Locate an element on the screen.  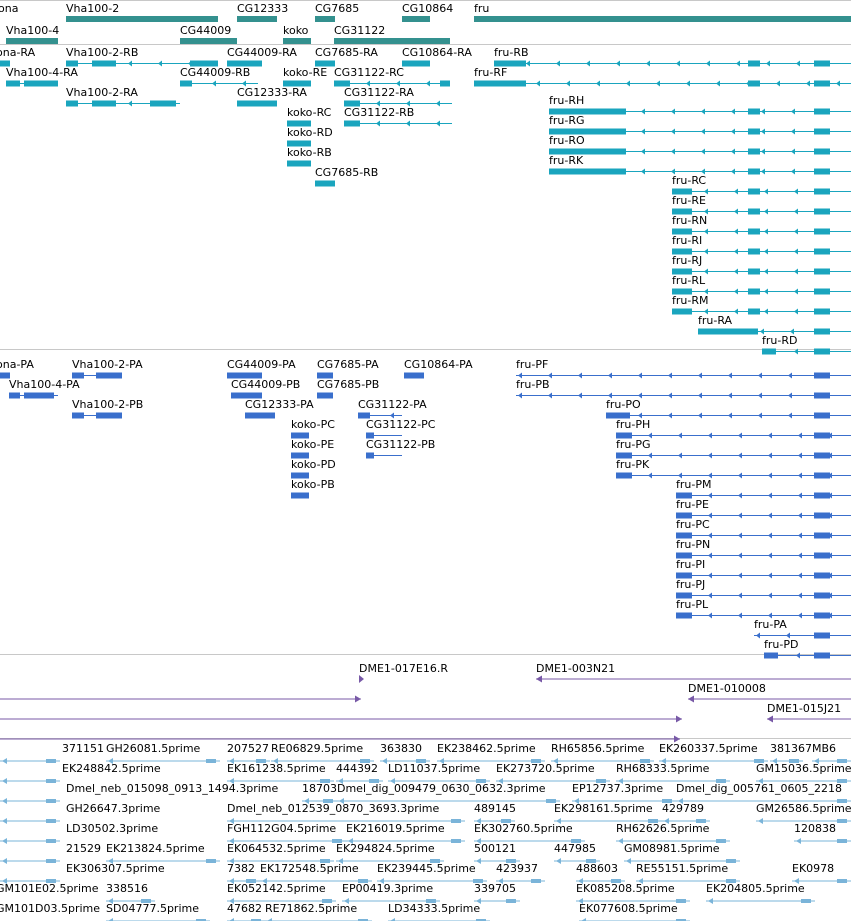
est-feature: LD30502.3prime is located at coordinates (79, 833).